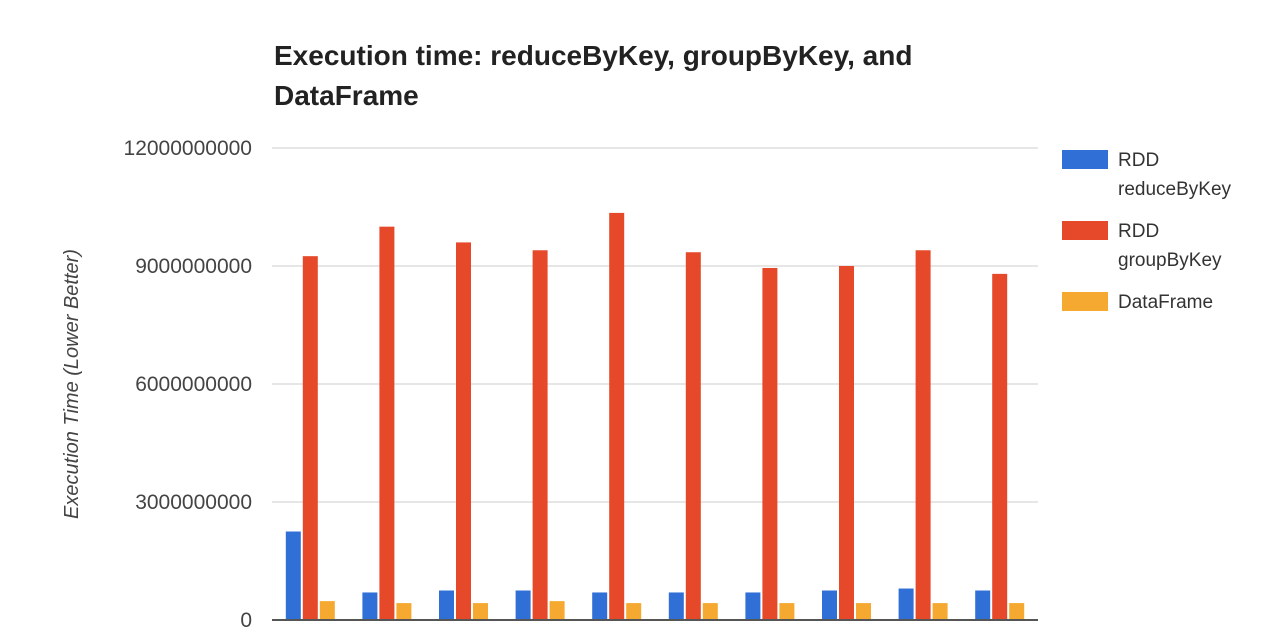  I want to click on y-axis-title: Execution Time (Lower Better), so click(72, 384).